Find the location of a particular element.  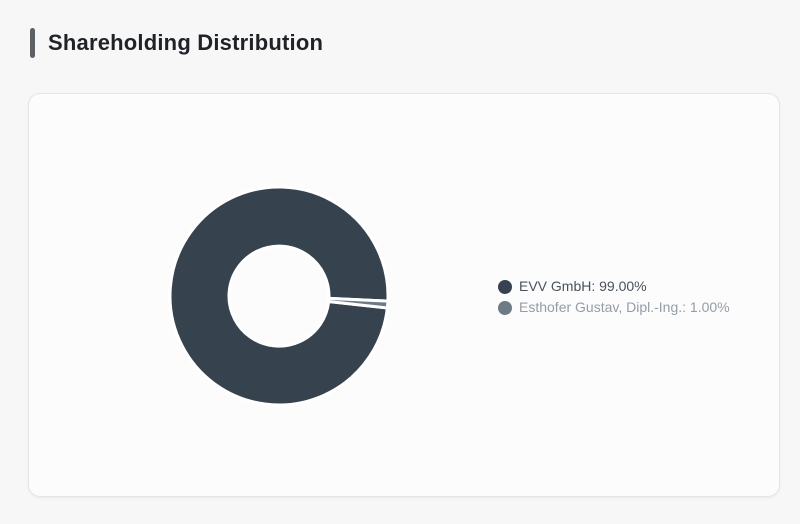

donut-slice-Esthofer Gustav, Dipl.-Ing. is located at coordinates (358, 303).